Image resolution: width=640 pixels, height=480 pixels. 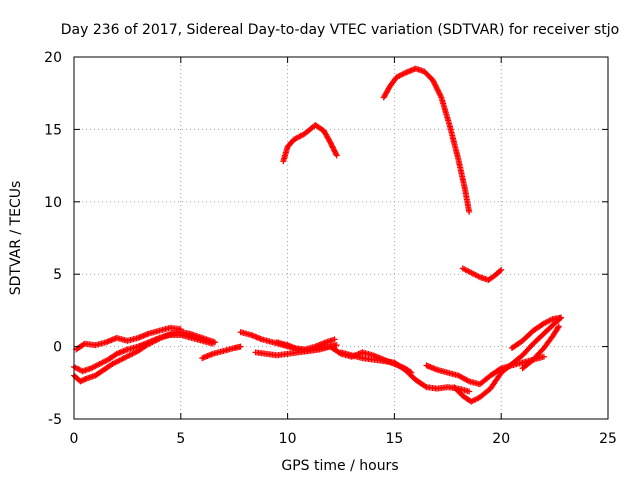 I want to click on x-tick-label: 0, so click(x=74, y=439).